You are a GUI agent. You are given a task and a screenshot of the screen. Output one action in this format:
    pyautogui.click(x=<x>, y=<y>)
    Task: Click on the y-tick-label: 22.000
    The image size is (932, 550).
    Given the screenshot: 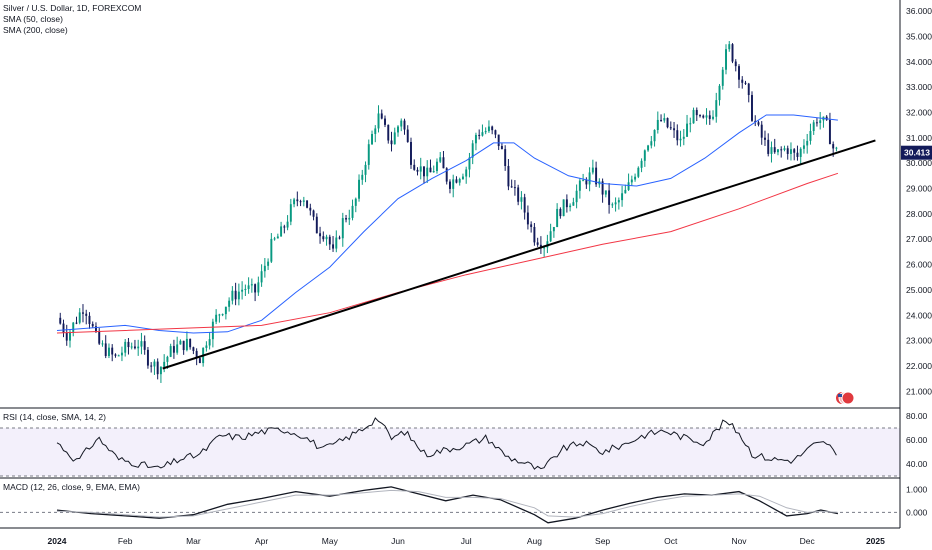 What is the action you would take?
    pyautogui.click(x=919, y=366)
    